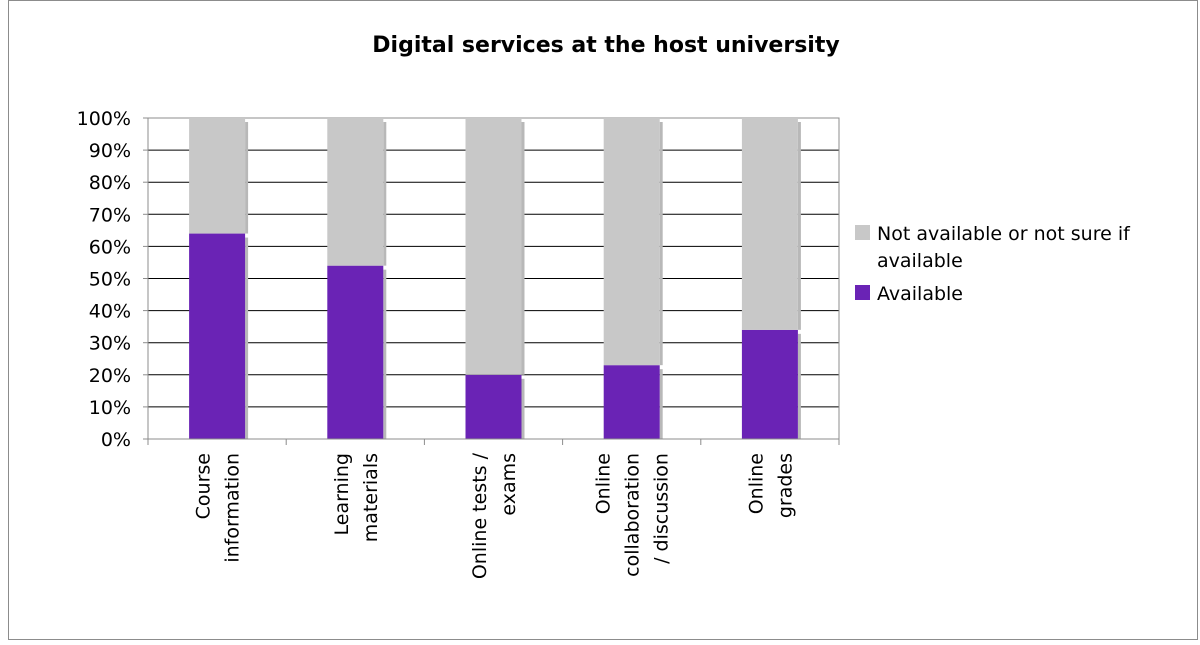 The image size is (1200, 645). What do you see at coordinates (785, 485) in the screenshot?
I see `x-tick-label: grades` at bounding box center [785, 485].